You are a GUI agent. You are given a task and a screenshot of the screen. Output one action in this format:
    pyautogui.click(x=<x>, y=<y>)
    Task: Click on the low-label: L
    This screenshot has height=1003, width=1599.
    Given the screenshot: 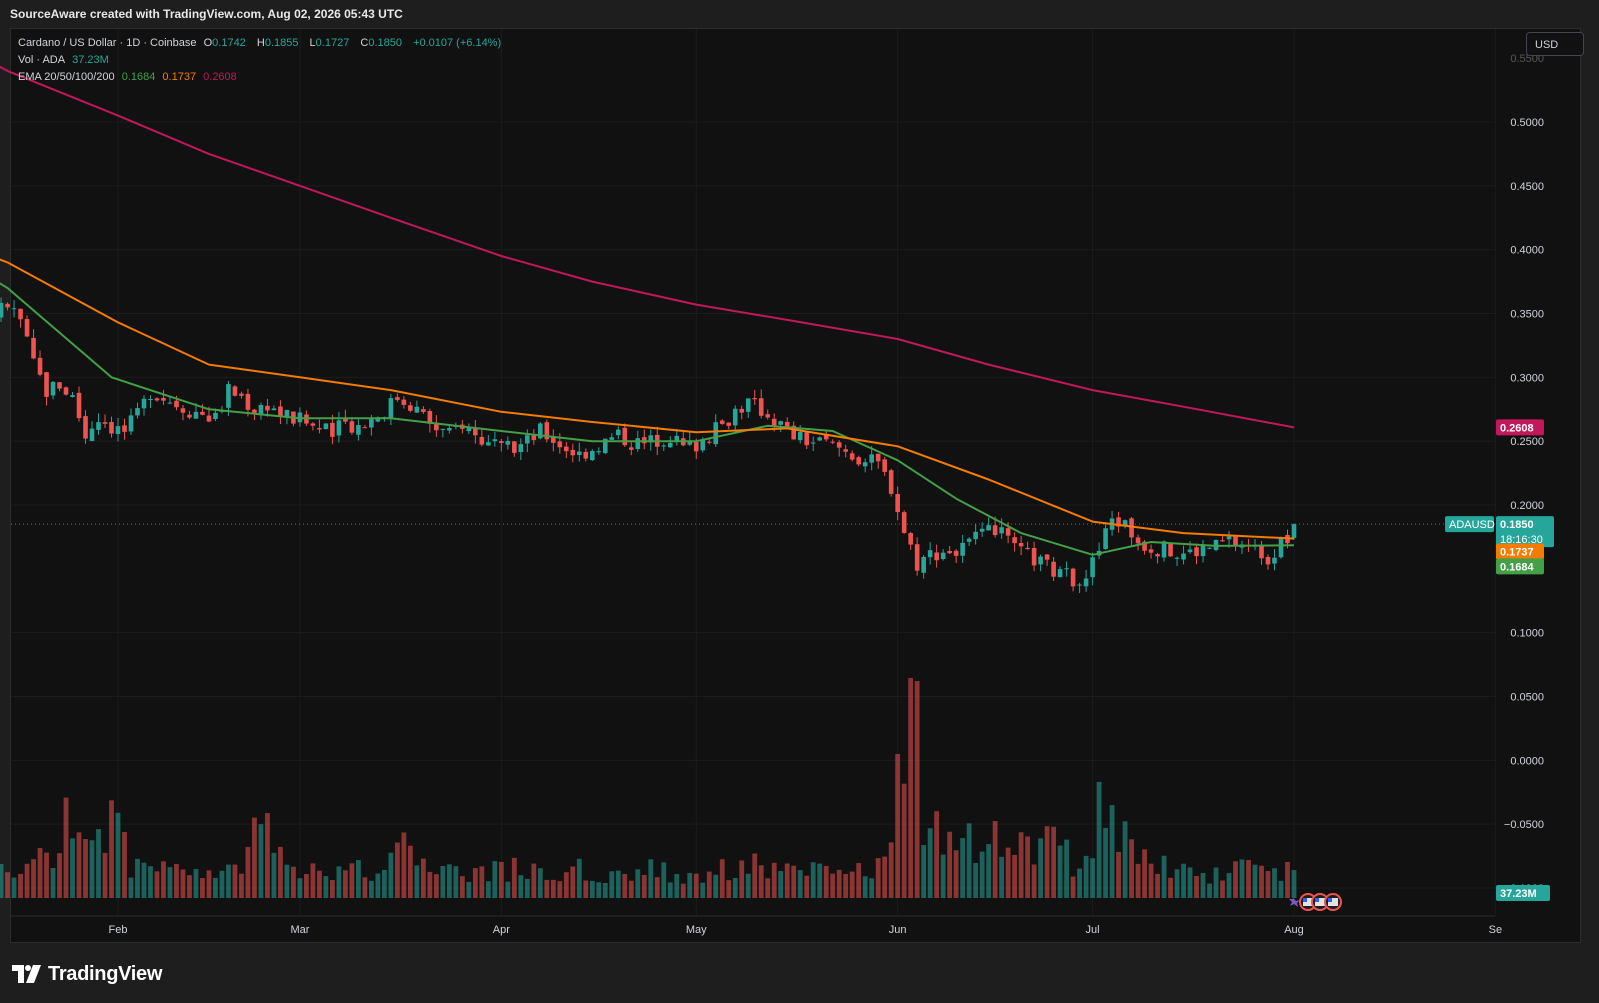 What is the action you would take?
    pyautogui.click(x=312, y=43)
    